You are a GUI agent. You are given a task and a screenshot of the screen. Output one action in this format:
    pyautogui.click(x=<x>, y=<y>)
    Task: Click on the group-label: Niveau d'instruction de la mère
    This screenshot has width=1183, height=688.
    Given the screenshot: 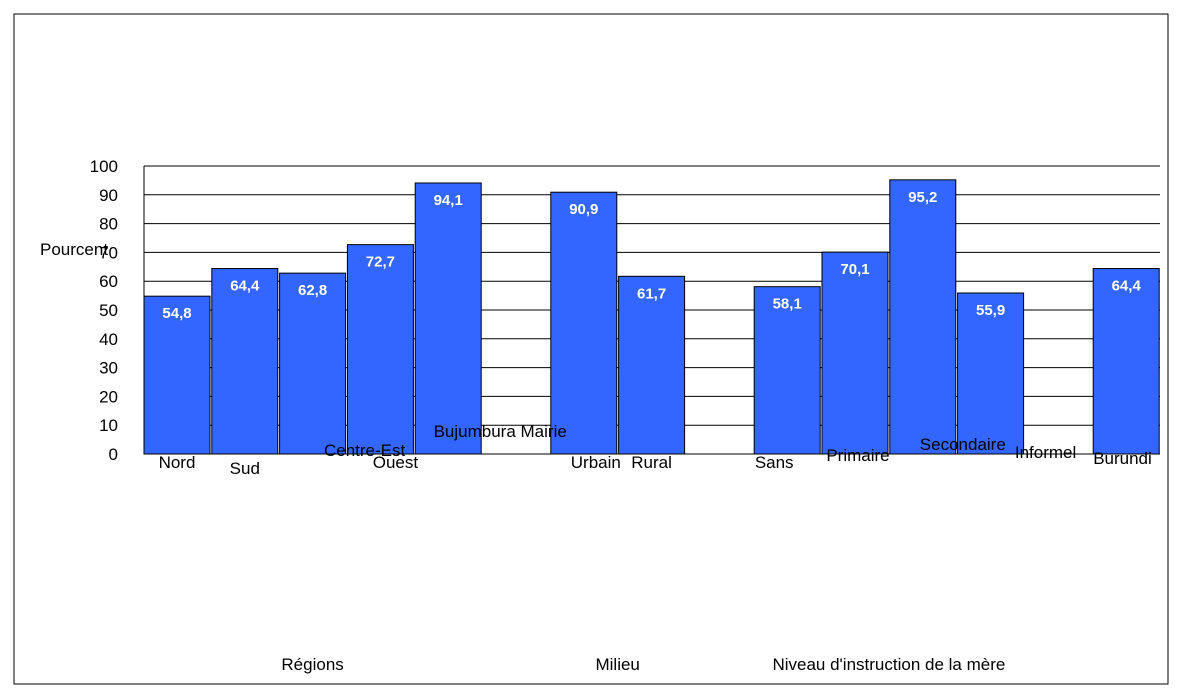 What is the action you would take?
    pyautogui.click(x=888, y=664)
    